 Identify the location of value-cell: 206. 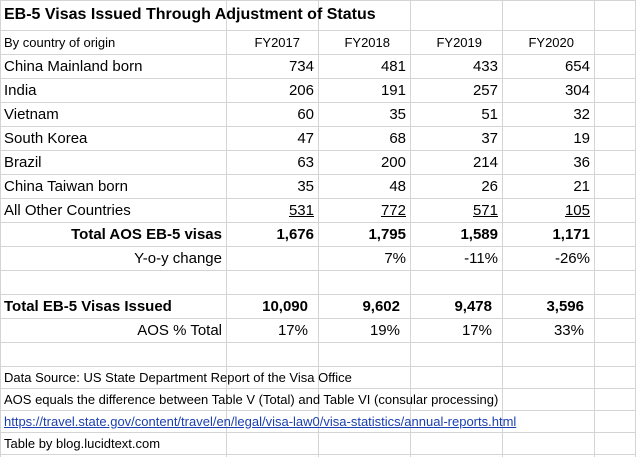
(301, 90).